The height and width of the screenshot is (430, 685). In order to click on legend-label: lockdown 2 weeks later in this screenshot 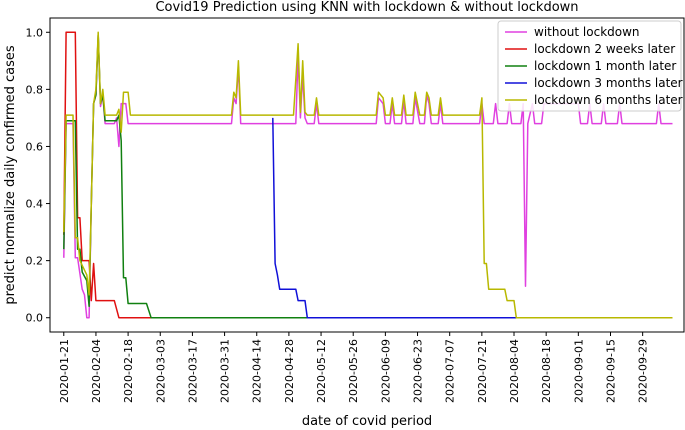, I will do `click(604, 49)`.